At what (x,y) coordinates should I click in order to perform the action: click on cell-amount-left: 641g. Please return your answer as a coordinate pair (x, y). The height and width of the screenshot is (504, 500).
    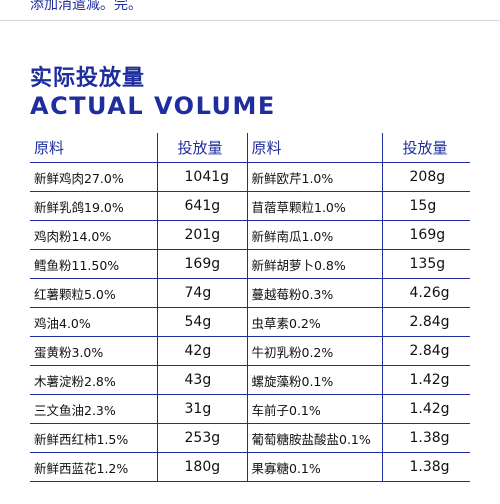
    Looking at the image, I should click on (202, 206).